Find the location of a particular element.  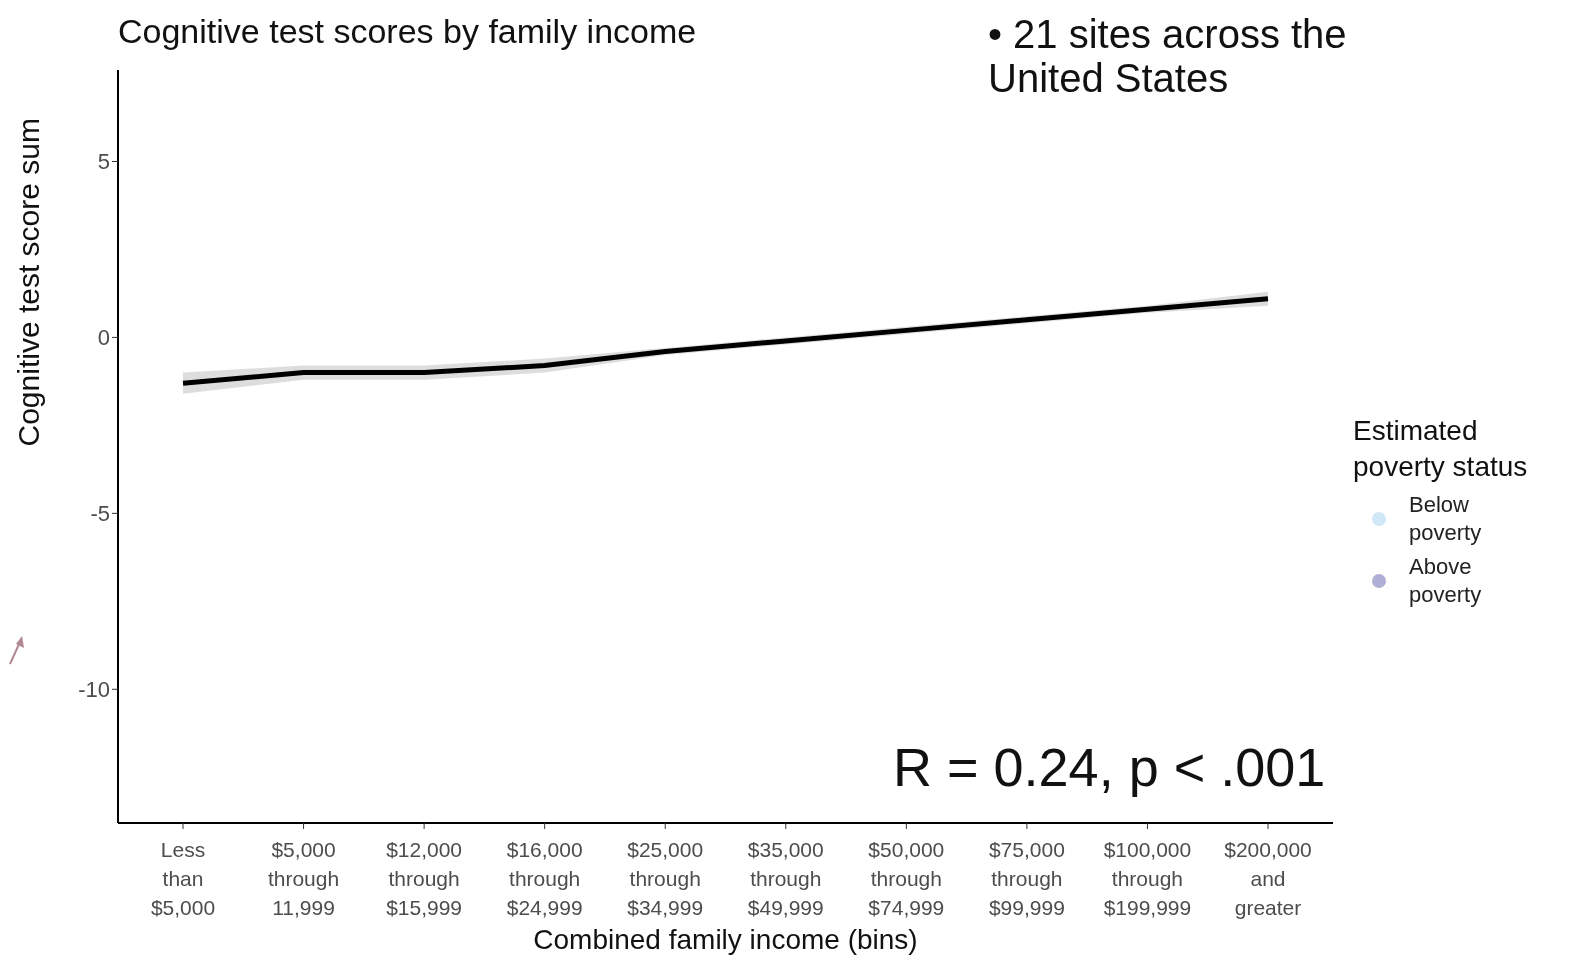

annotation: • 21 sites across the United States is located at coordinates (1167, 56).